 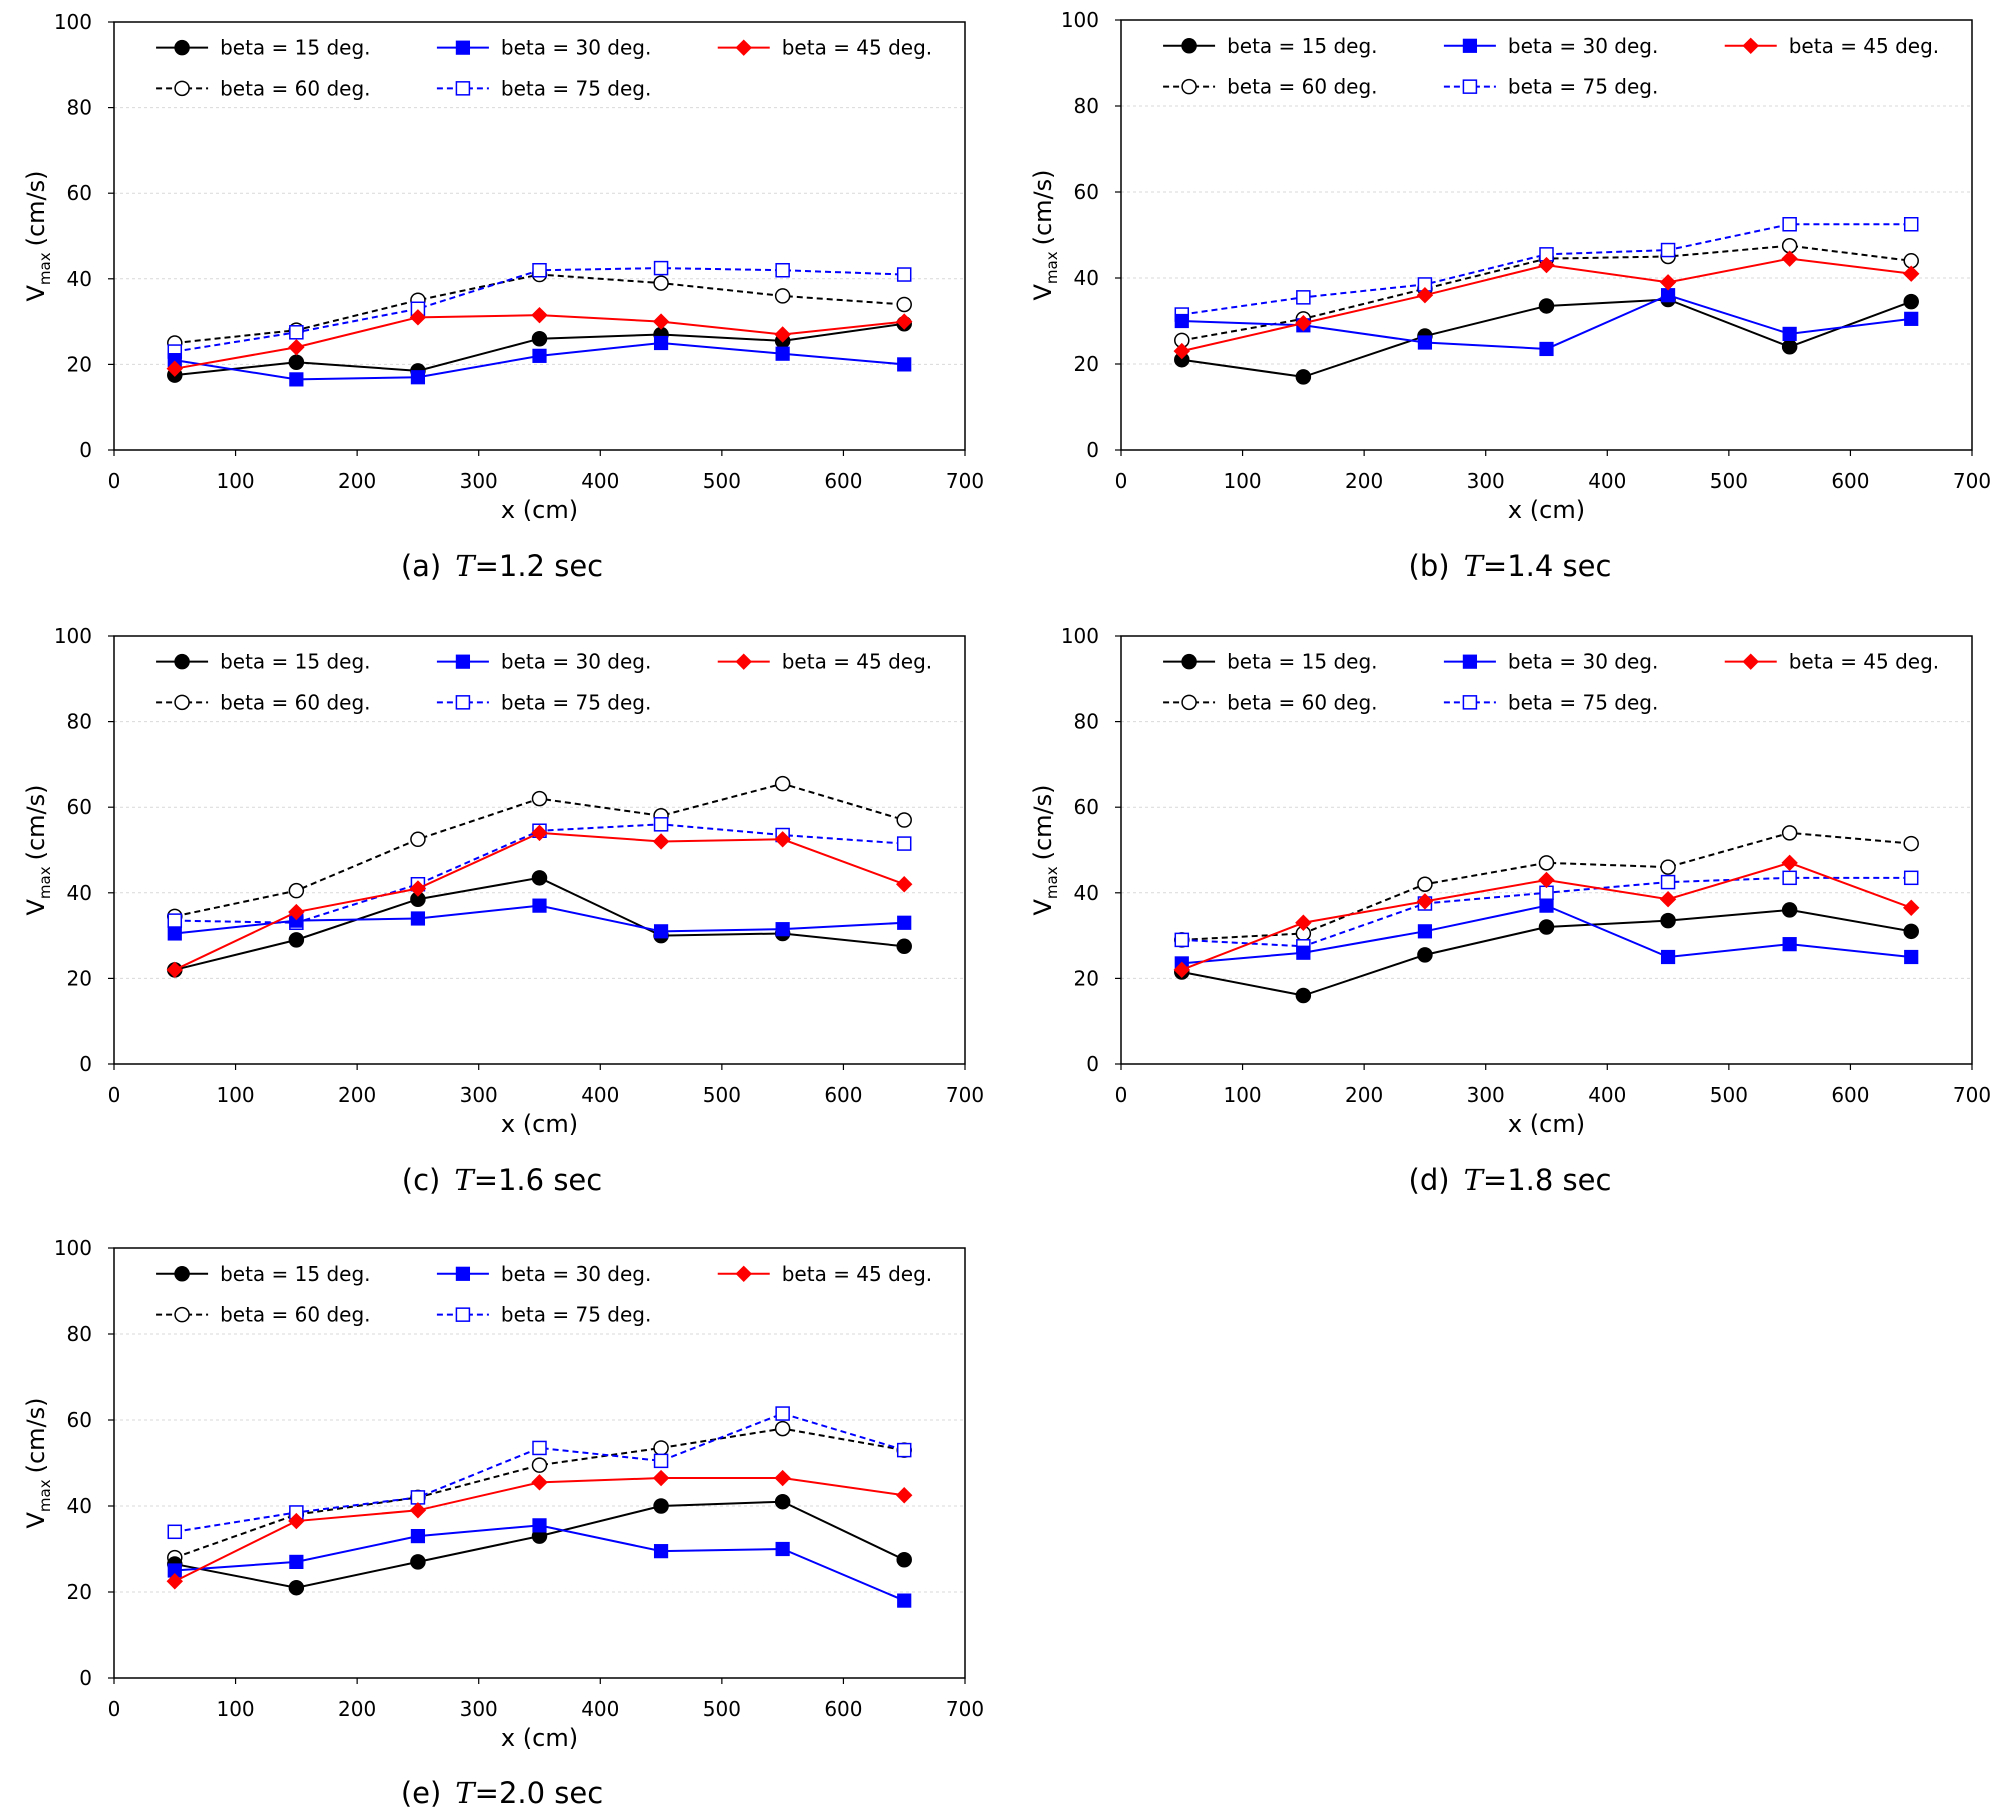 I want to click on series-line, so click(x=539, y=923).